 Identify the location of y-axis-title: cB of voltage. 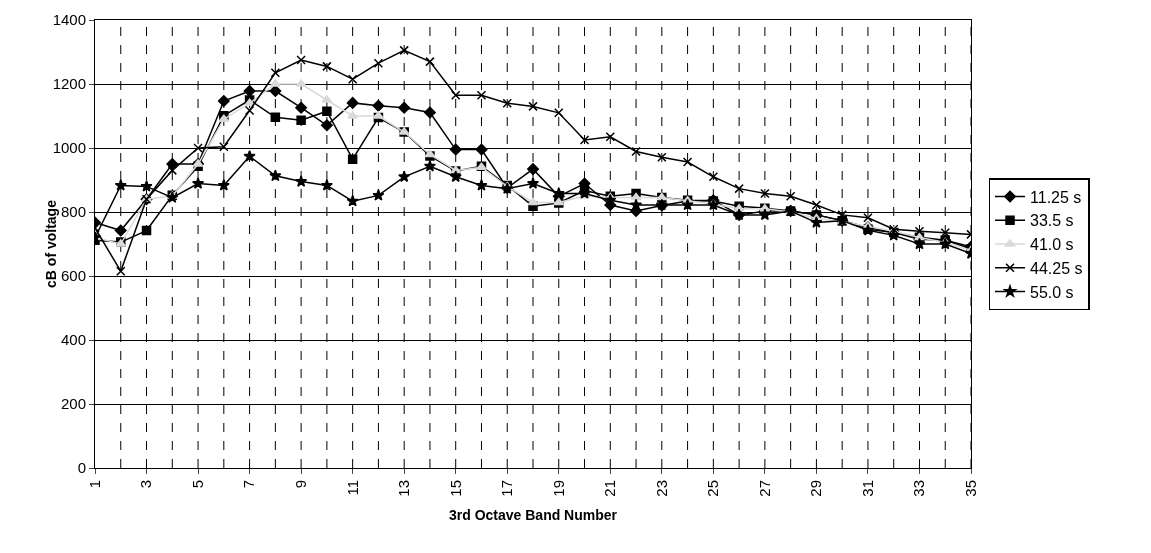
(50, 243).